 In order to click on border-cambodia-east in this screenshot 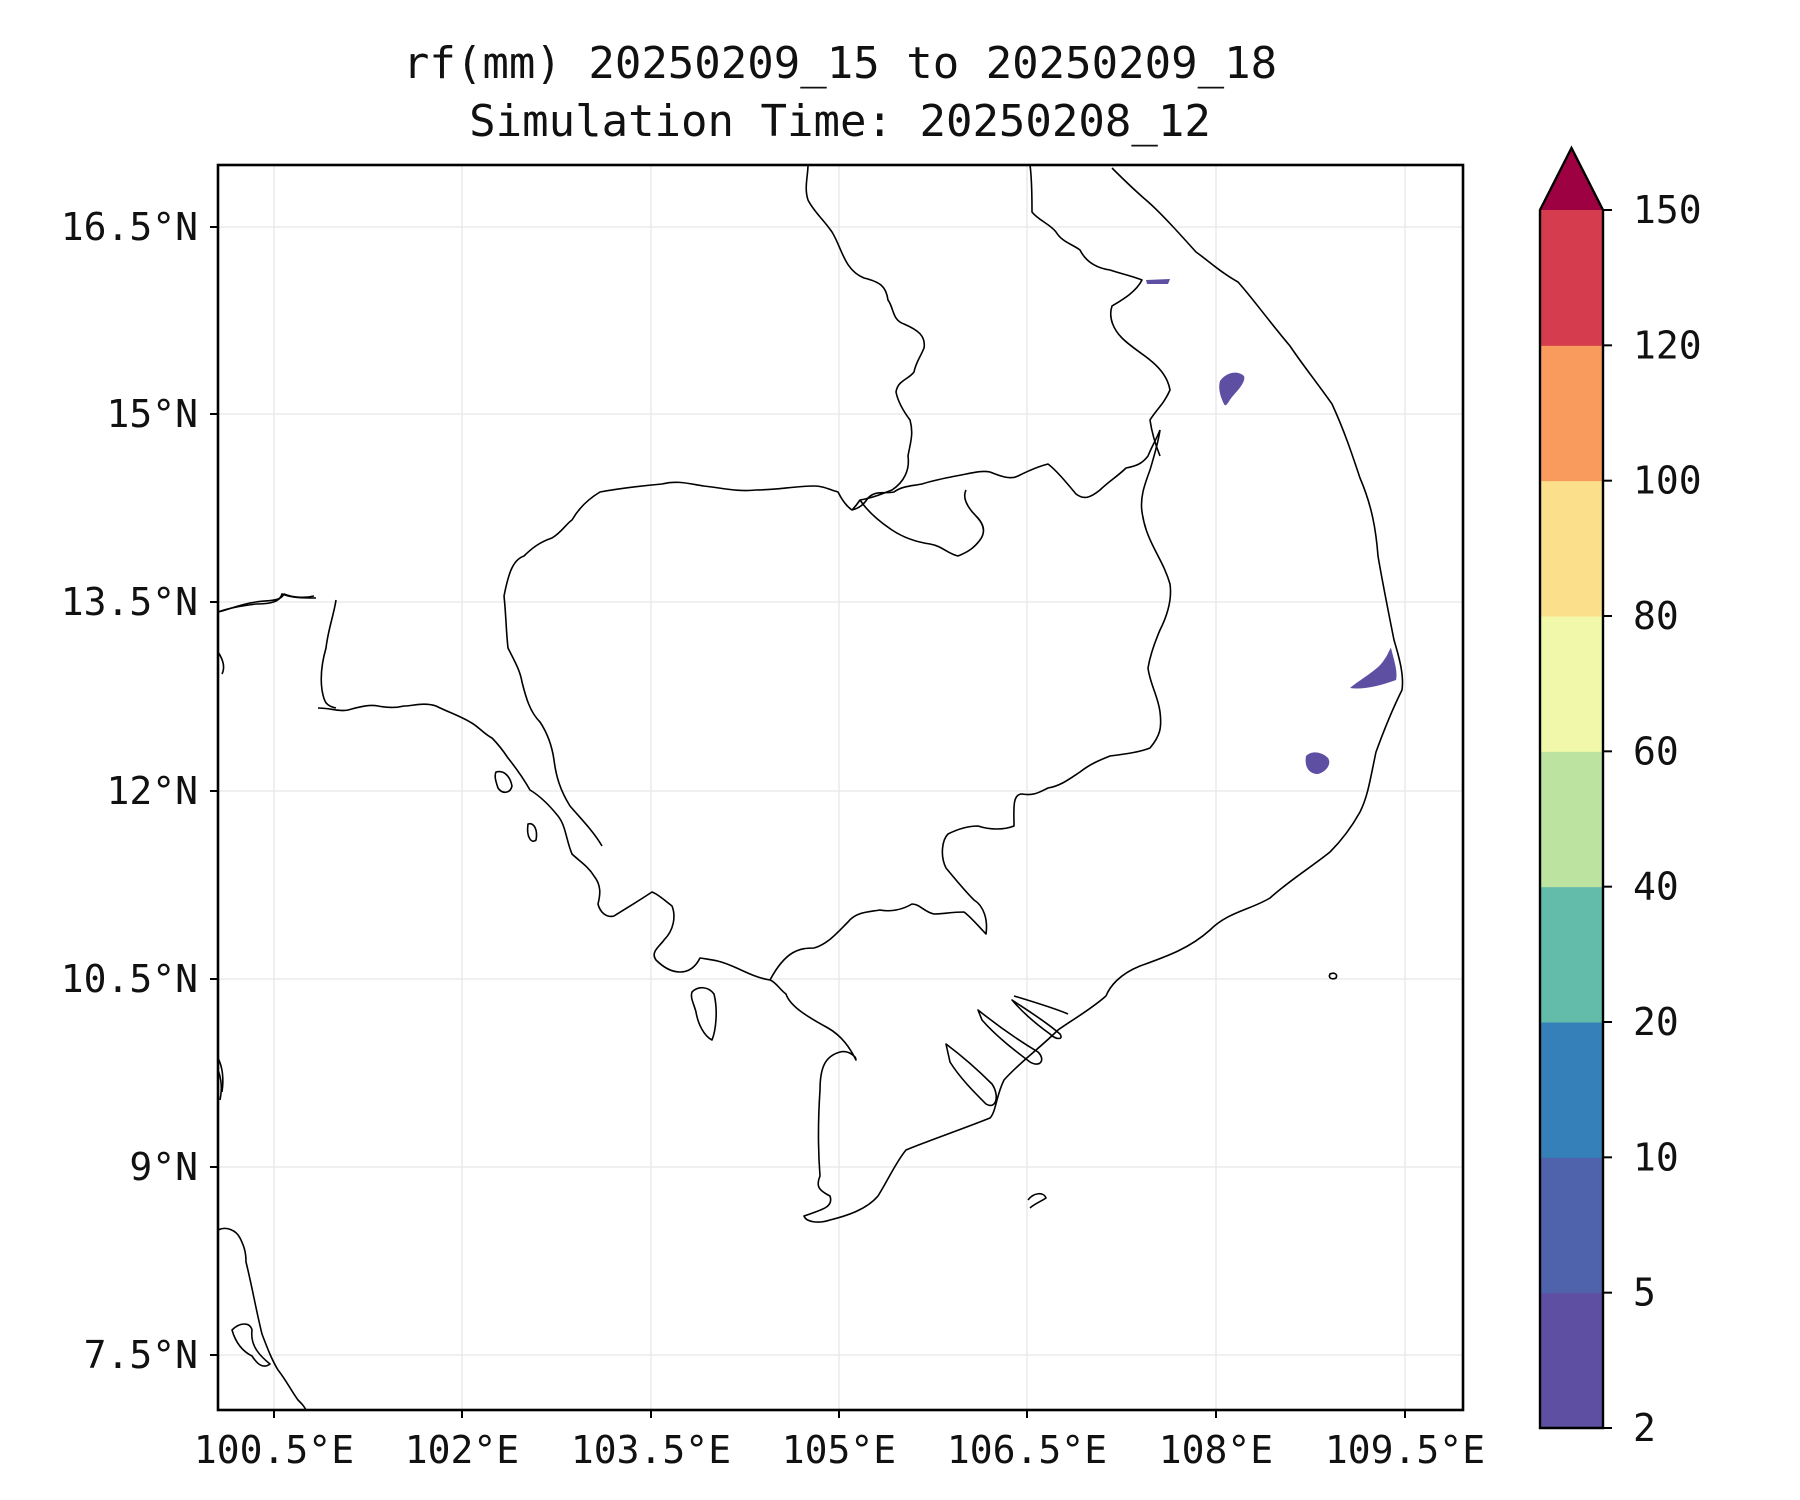, I will do `click(970, 705)`.